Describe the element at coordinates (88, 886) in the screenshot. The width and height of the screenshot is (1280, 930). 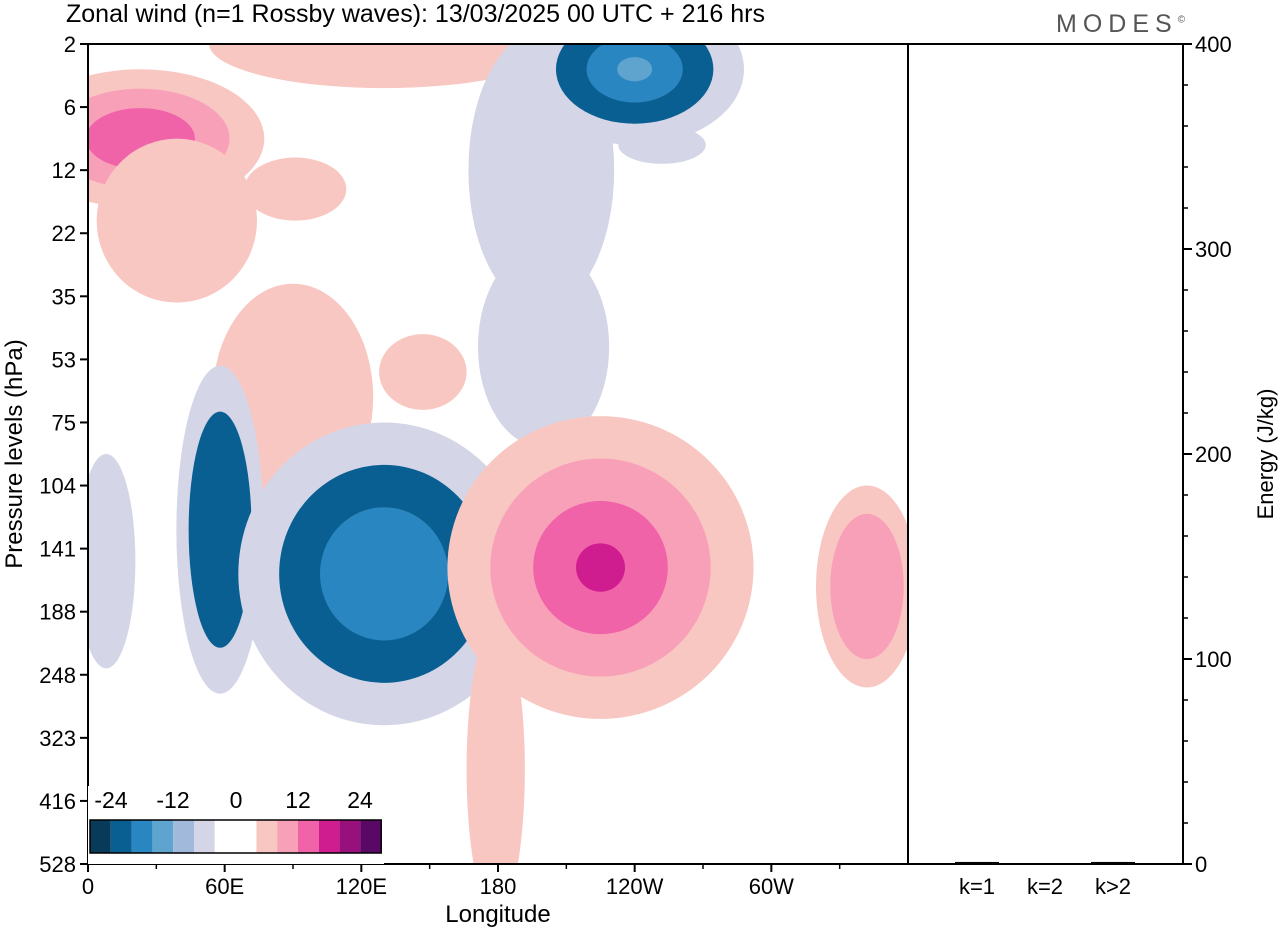
I see `x-tick-label: 0` at that location.